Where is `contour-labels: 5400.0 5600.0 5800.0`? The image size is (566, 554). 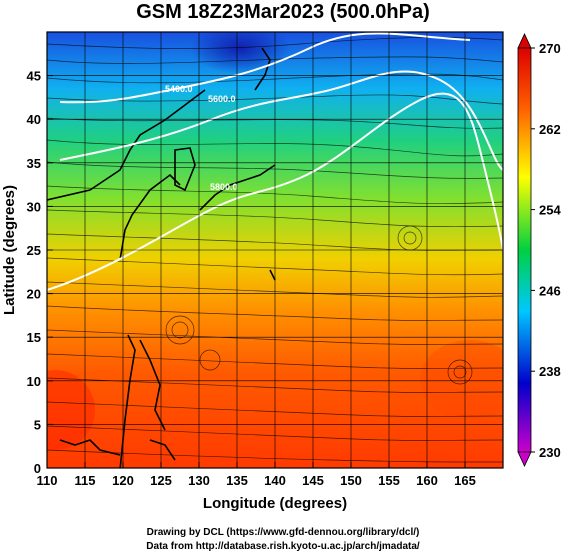 contour-labels: 5400.0 5600.0 5800.0 is located at coordinates (201, 138).